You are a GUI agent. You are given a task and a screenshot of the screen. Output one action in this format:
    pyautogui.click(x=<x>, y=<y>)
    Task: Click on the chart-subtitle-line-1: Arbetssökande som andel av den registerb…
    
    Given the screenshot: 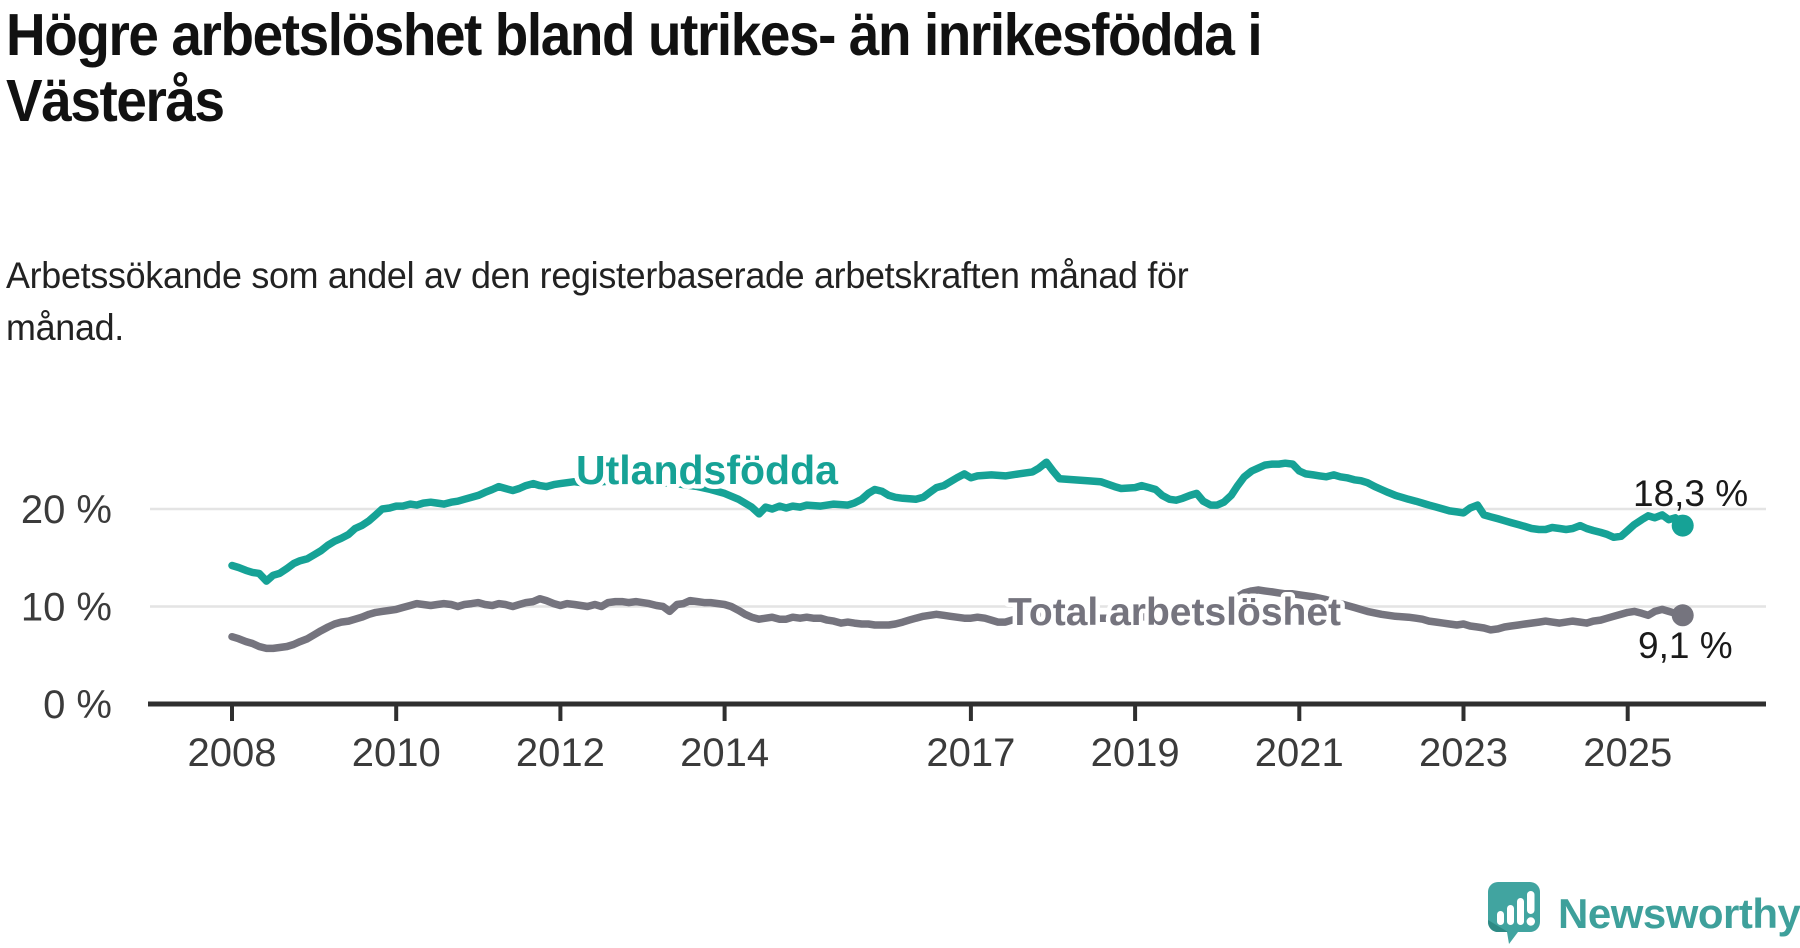 What is the action you would take?
    pyautogui.click(x=597, y=275)
    